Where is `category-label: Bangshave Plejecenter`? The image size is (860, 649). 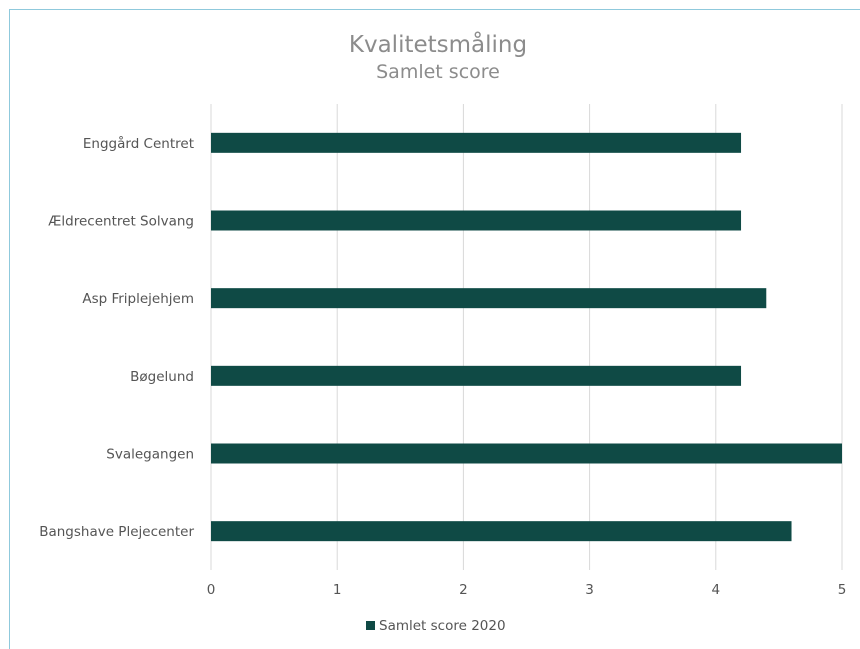 category-label: Bangshave Plejecenter is located at coordinates (116, 532).